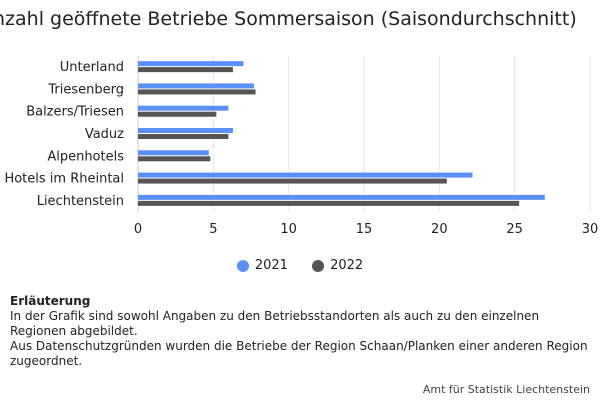 The width and height of the screenshot is (600, 400). I want to click on notes-heading: Erläuterung, so click(50, 301).